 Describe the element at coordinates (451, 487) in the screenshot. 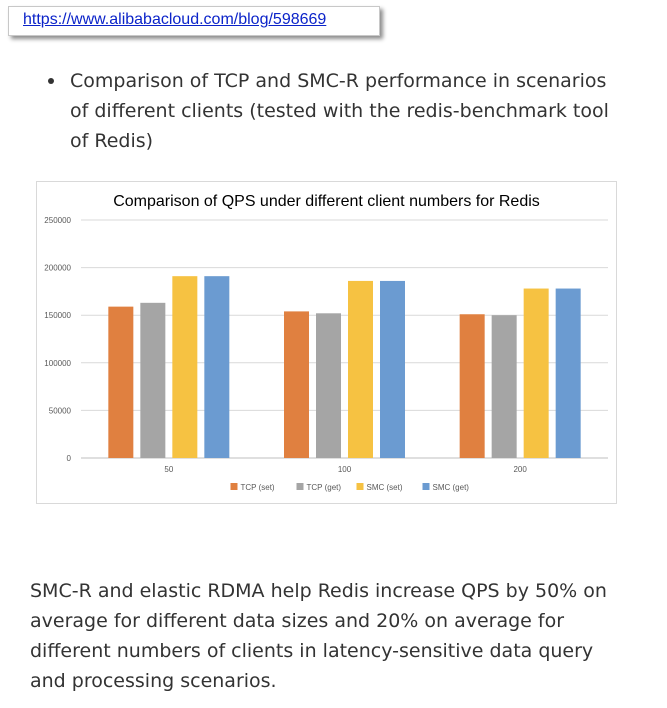

I see `legend-label: SMC (get)` at that location.